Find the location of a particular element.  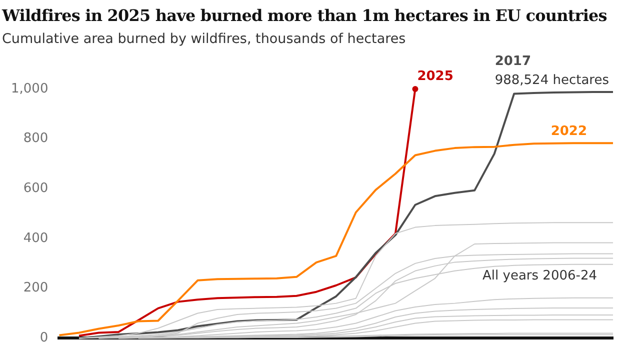

chart-title: Wildfires in 2025 have burned more than 1m hectares in EU countries is located at coordinates (305, 15).